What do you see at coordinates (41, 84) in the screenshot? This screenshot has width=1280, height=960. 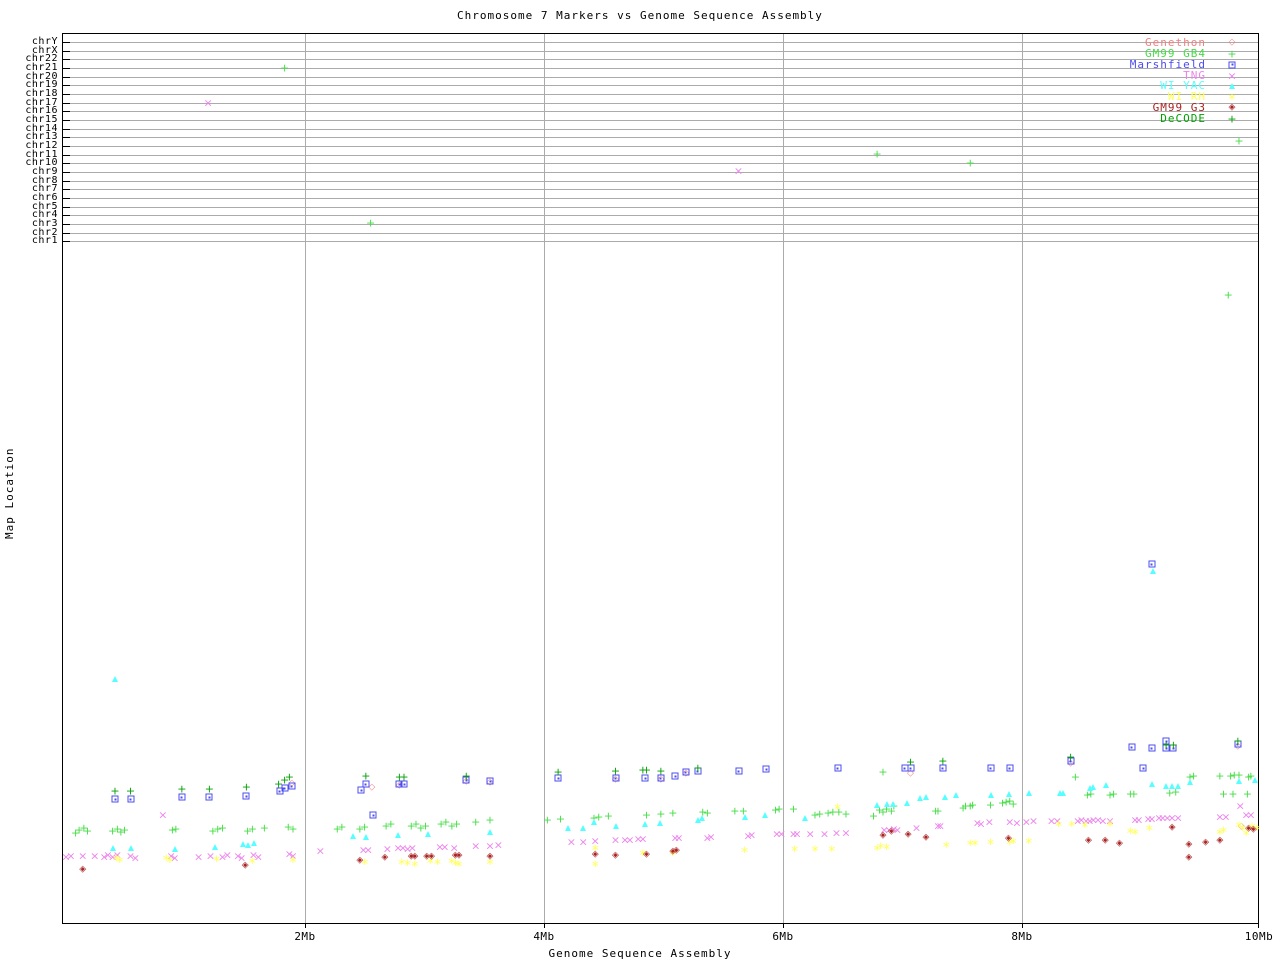 I see `chromosome-label: chr19` at bounding box center [41, 84].